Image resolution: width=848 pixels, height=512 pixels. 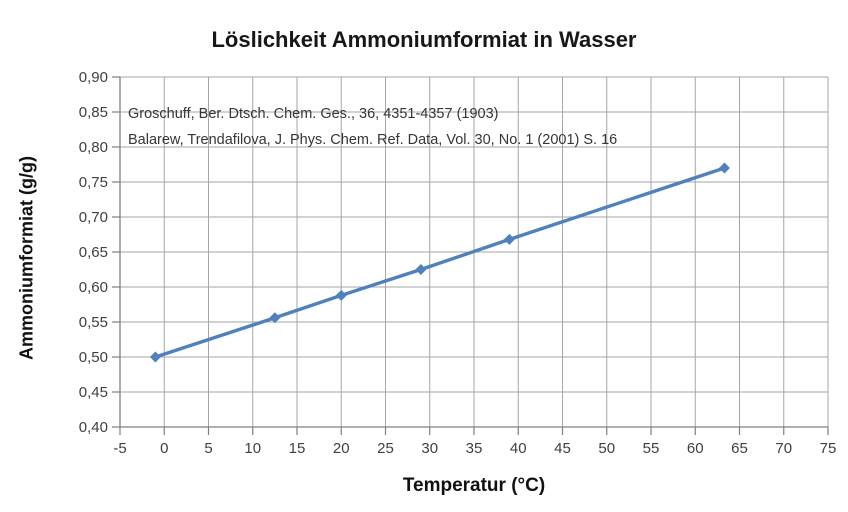 What do you see at coordinates (474, 485) in the screenshot?
I see `x-axis-title: Temperatur (°C)` at bounding box center [474, 485].